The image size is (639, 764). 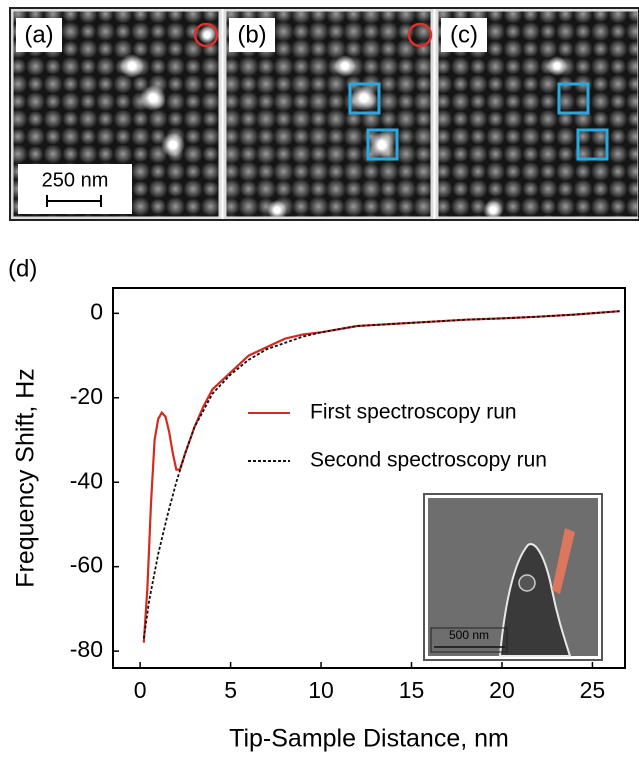 What do you see at coordinates (413, 412) in the screenshot?
I see `legend-label: First spectroscopy run` at bounding box center [413, 412].